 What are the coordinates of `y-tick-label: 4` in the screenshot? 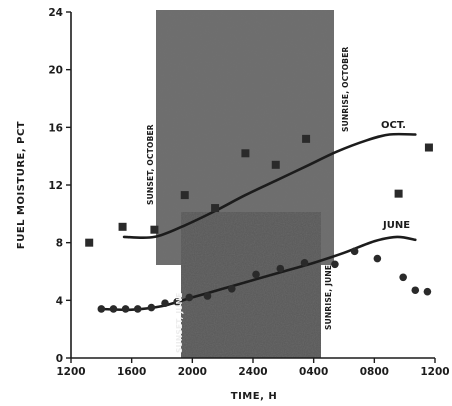 It's located at (59, 301).